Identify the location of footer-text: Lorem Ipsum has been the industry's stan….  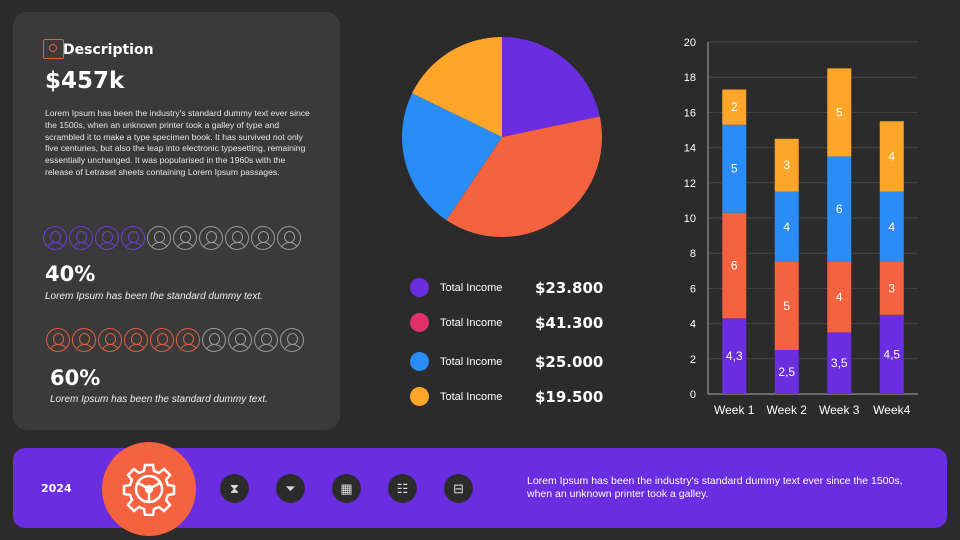
(715, 487).